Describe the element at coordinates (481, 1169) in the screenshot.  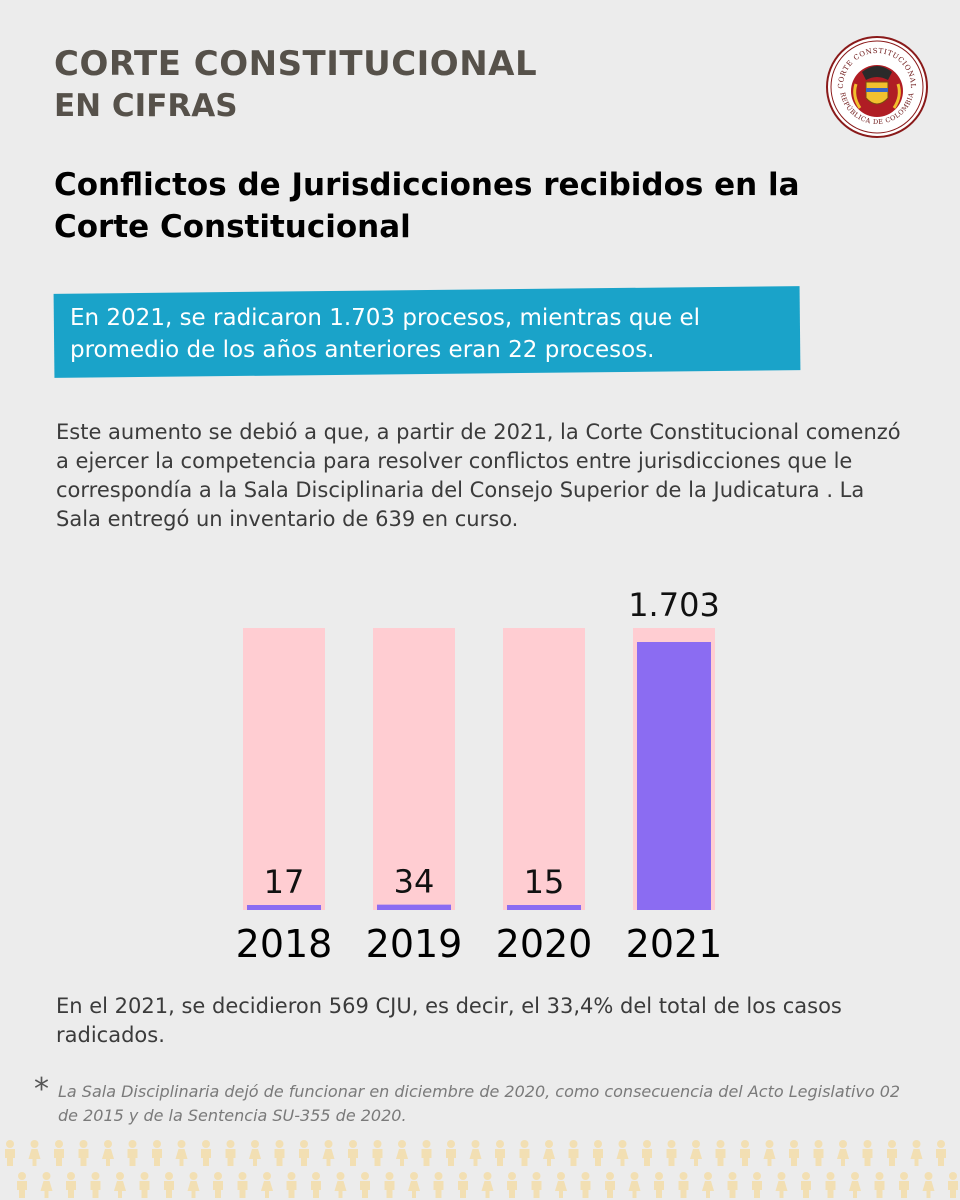
I see `people-pattern-decoration` at that location.